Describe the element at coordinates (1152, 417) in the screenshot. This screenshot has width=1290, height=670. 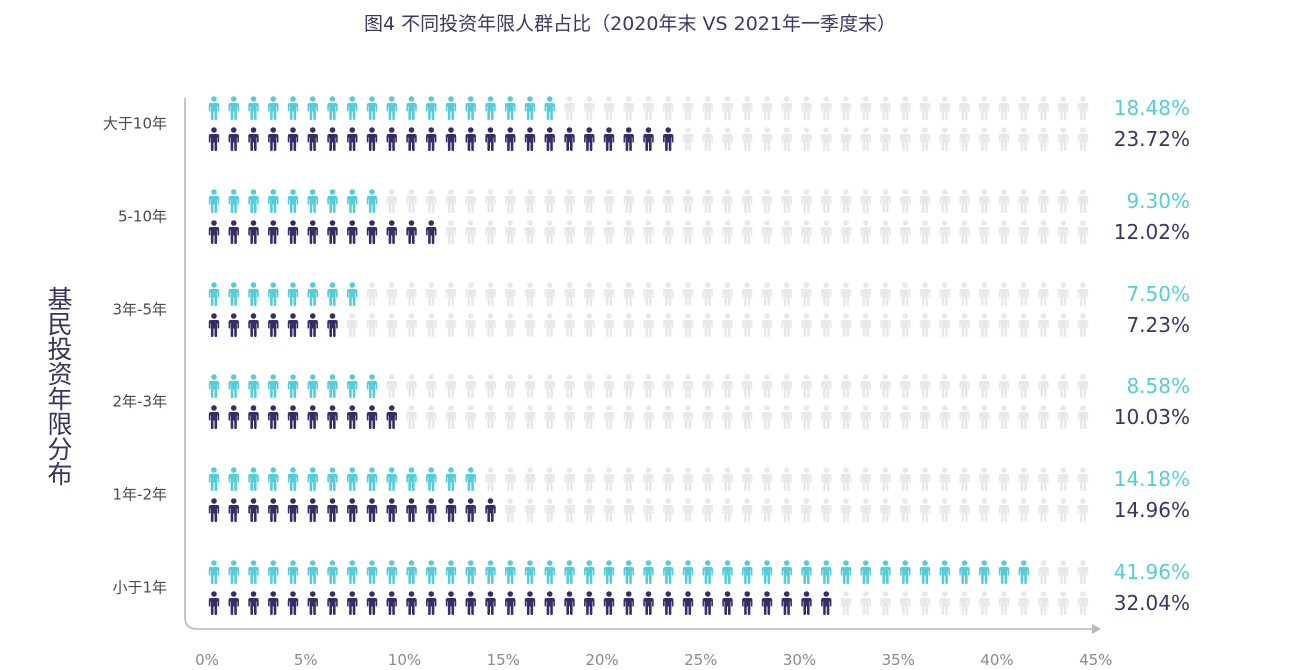
I see `value-label-2021: 10.03%` at that location.